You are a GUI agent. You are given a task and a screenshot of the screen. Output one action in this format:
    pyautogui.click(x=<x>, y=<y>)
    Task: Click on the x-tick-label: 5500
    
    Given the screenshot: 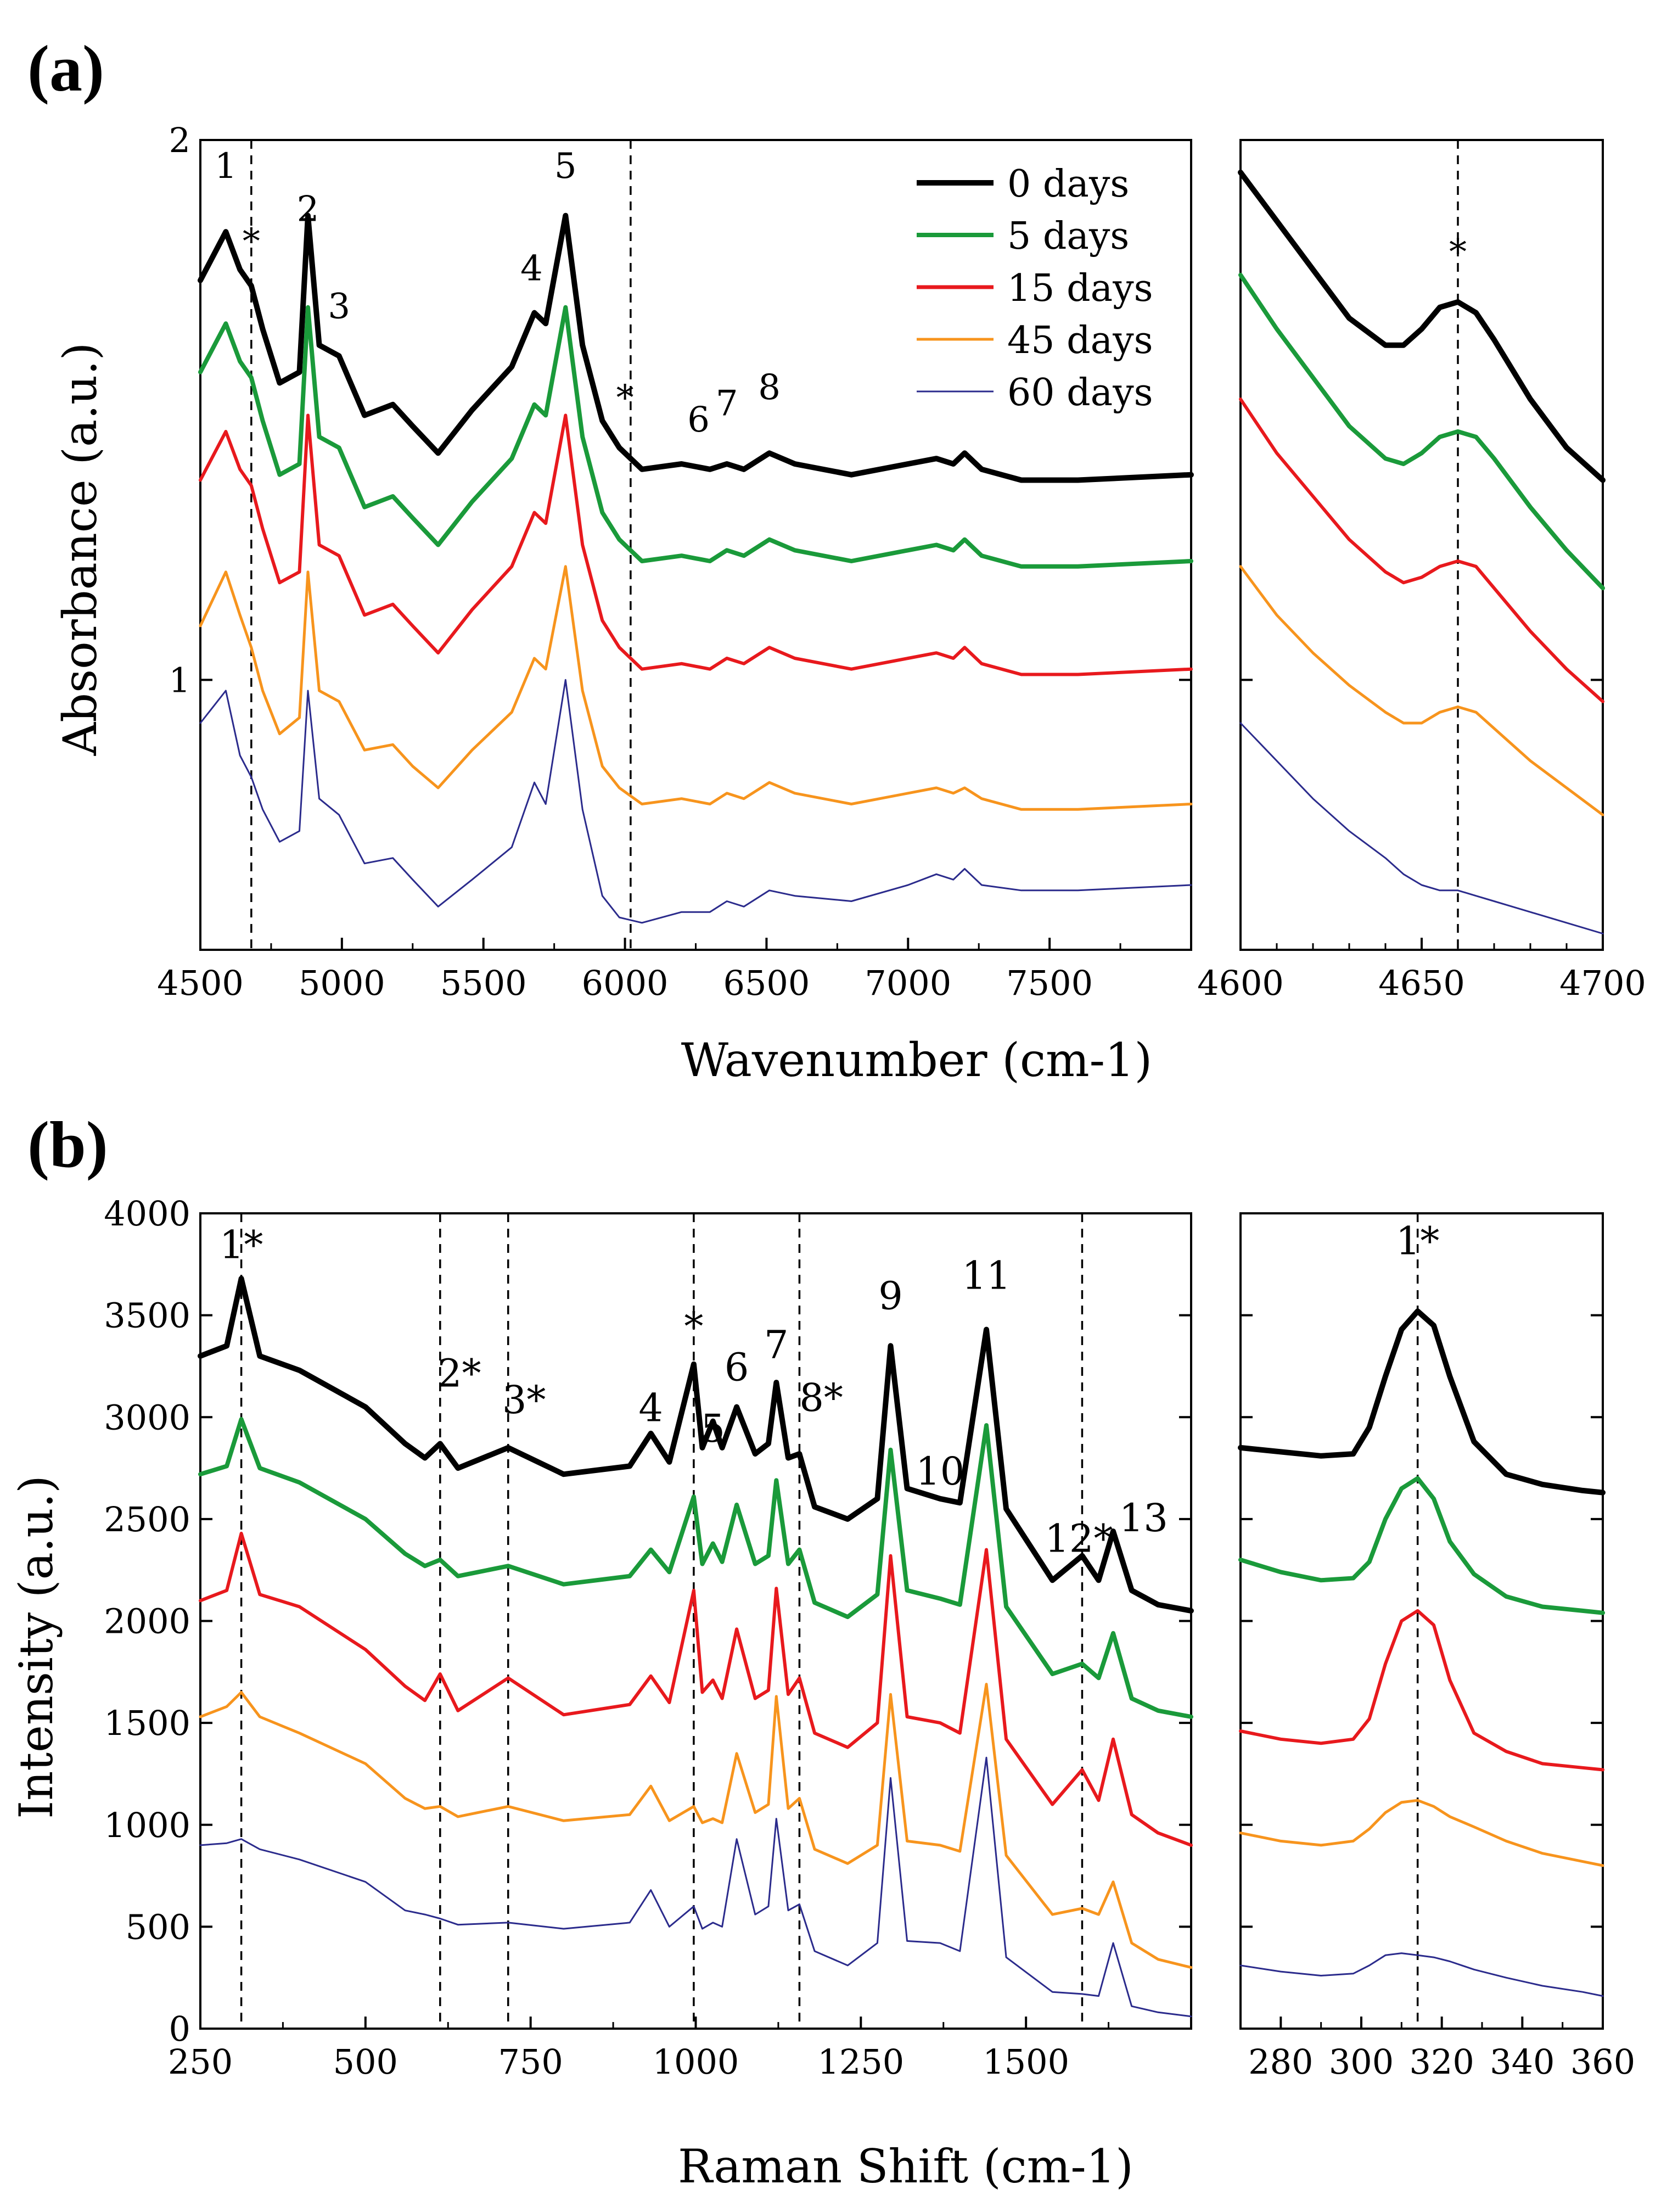 What is the action you would take?
    pyautogui.click(x=483, y=983)
    